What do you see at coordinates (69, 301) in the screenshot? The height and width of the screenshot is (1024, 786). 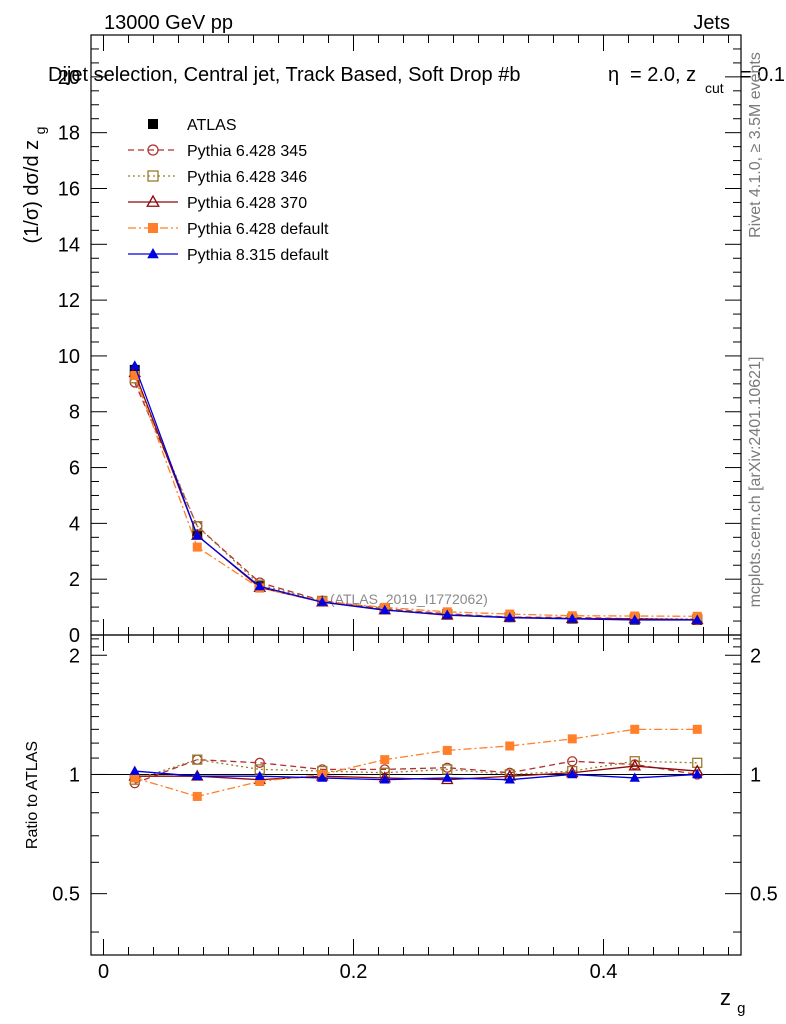 I see `main-y-tick-label: 12` at bounding box center [69, 301].